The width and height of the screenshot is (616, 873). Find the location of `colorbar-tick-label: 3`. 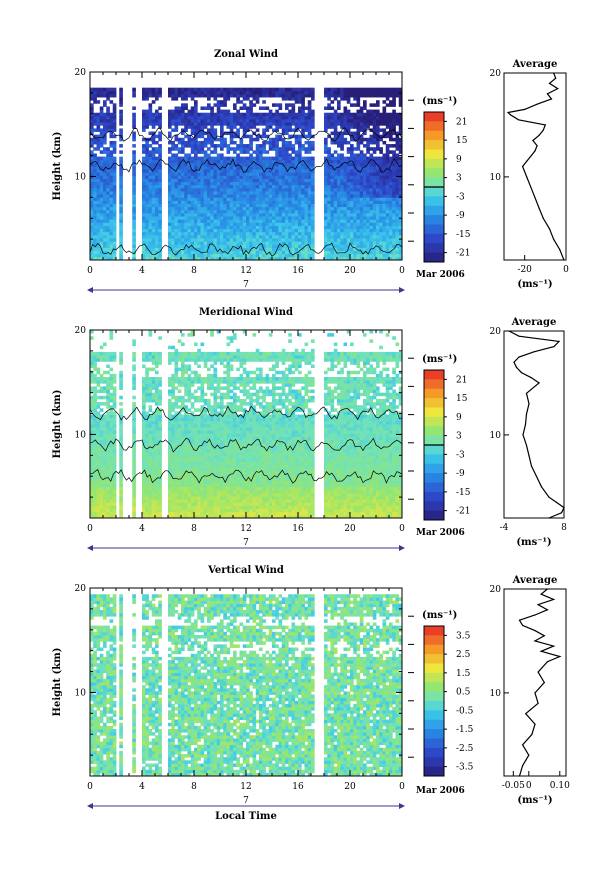

colorbar-tick-label: 3 is located at coordinates (459, 179).